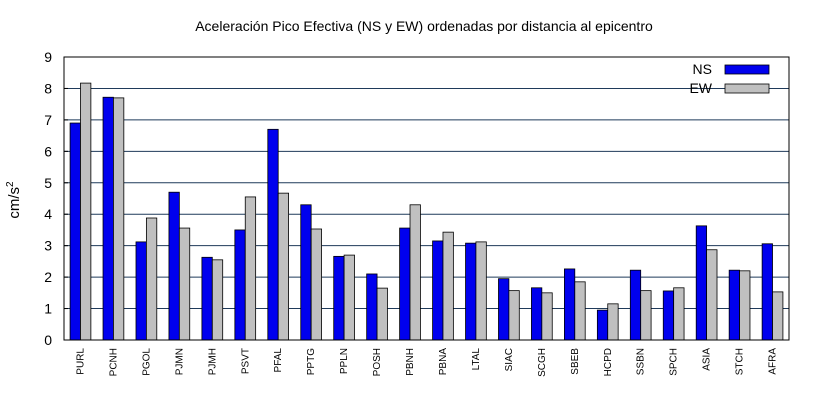 The image size is (820, 405). What do you see at coordinates (514, 315) in the screenshot?
I see `bar-ew-siac` at bounding box center [514, 315].